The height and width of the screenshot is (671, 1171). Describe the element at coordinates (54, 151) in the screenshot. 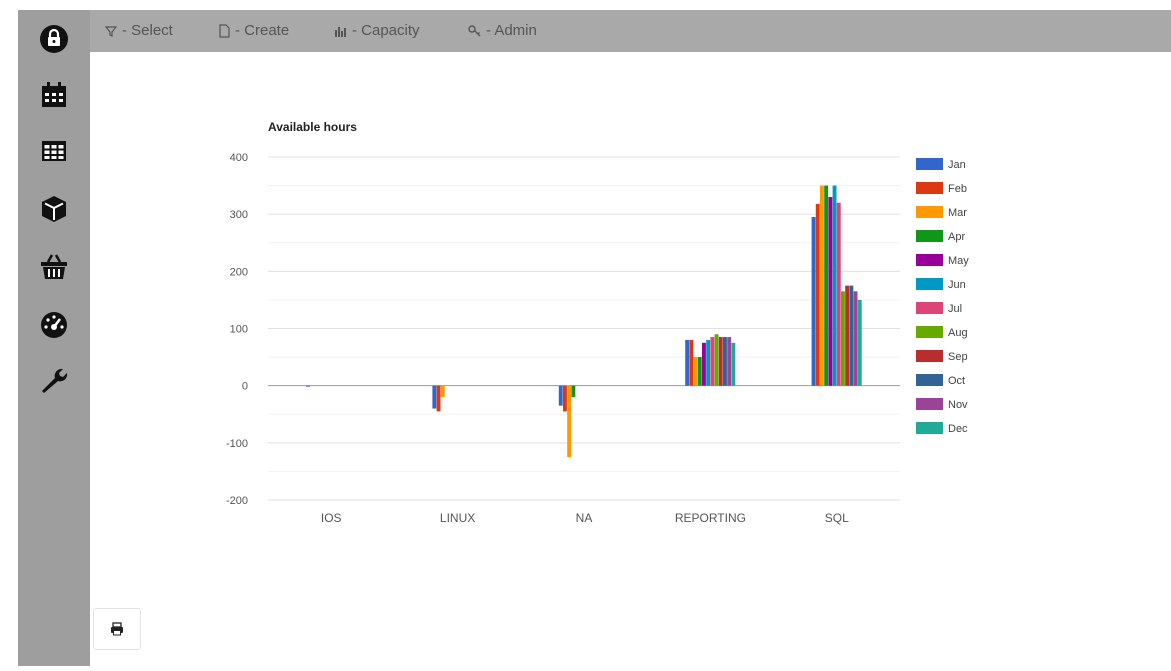

I see `table-icon` at that location.